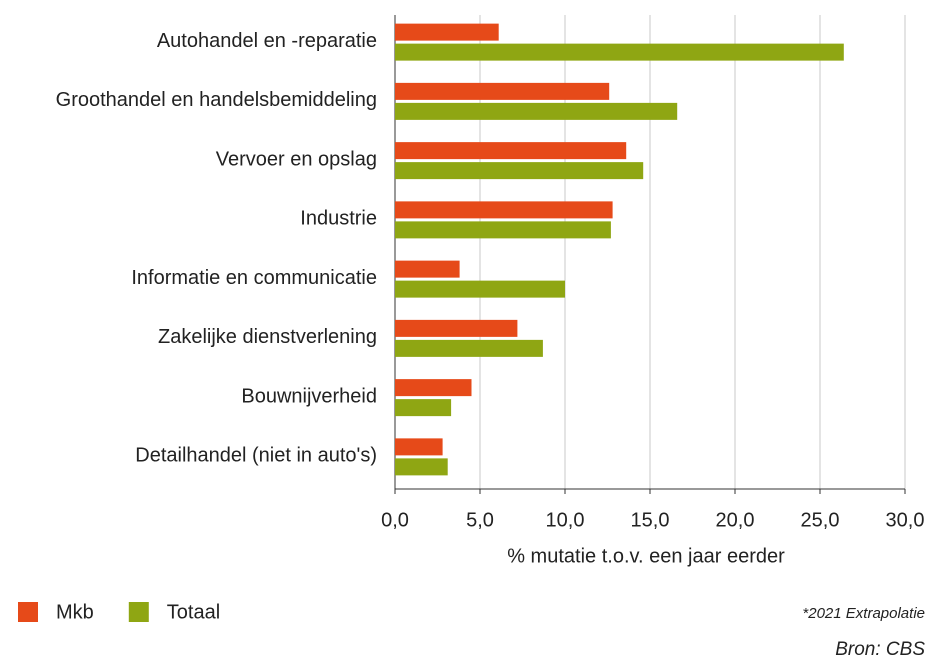 The height and width of the screenshot is (661, 931). Describe the element at coordinates (309, 396) in the screenshot. I see `y-tick-label: Bouwnijverheid` at that location.